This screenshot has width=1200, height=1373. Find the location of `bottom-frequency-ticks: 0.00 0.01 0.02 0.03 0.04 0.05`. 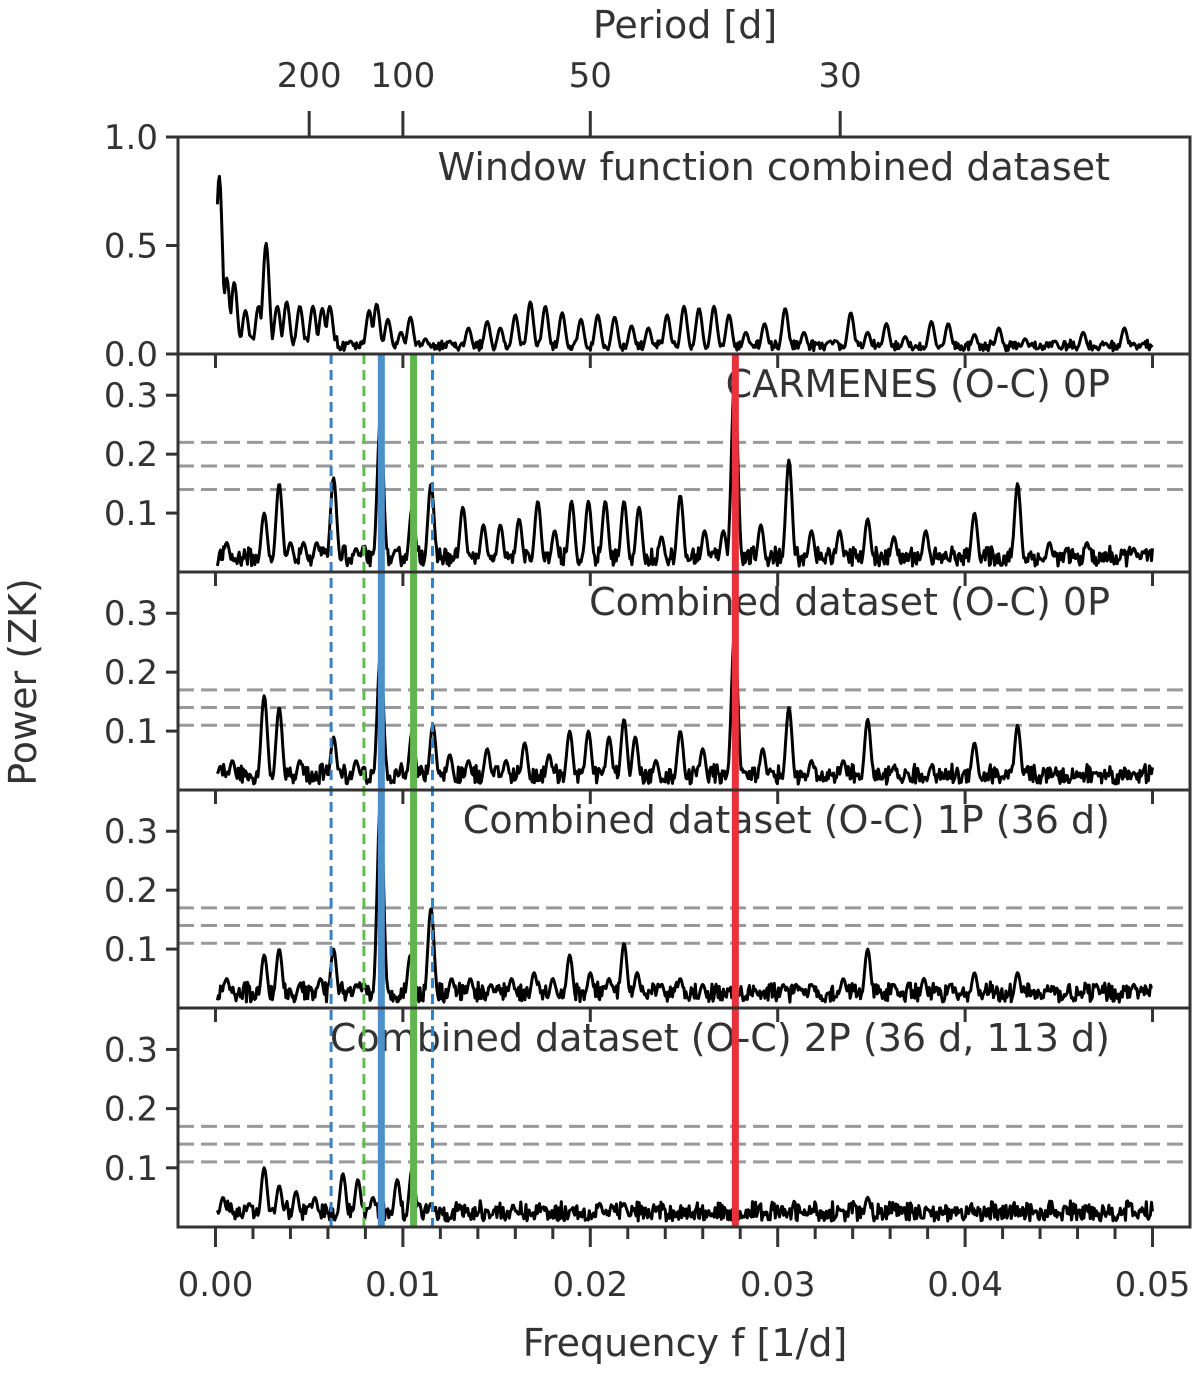

bottom-frequency-ticks: 0.00 0.01 0.02 0.03 0.04 0.05 is located at coordinates (684, 1266).